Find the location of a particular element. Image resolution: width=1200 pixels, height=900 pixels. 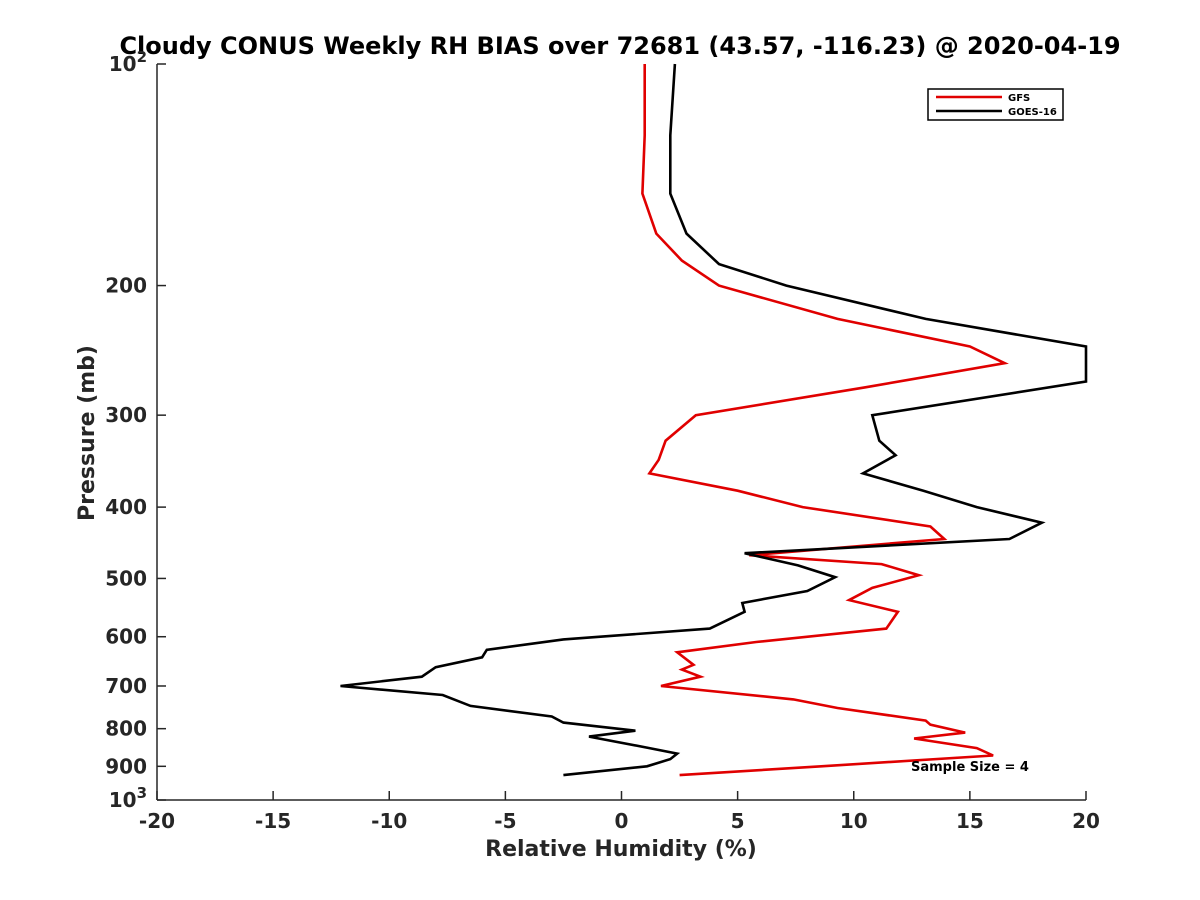

y-tick-label: 200 is located at coordinates (126, 286).